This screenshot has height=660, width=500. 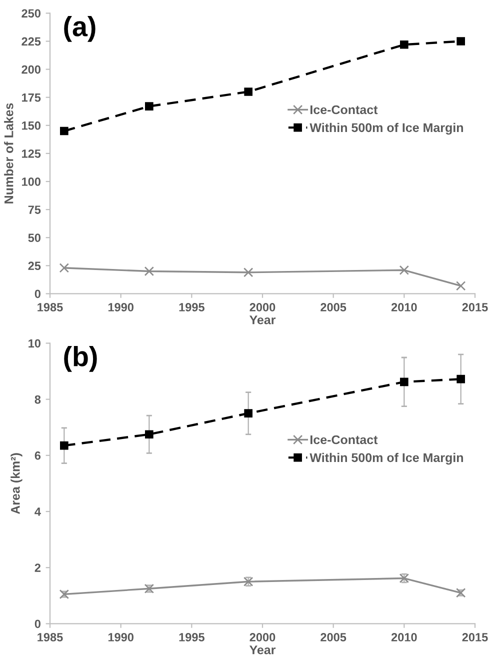 I want to click on y-tick-label: 175, so click(x=31, y=98).